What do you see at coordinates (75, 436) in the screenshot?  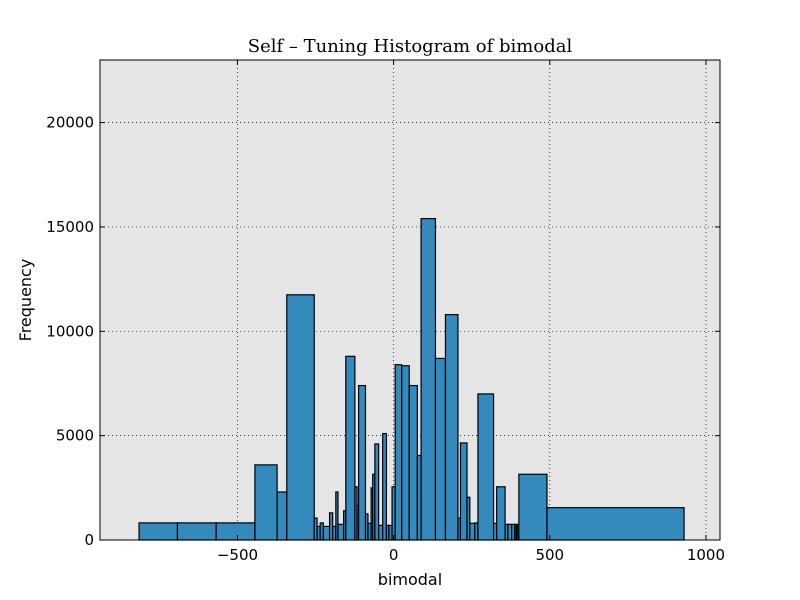 I see `y-tick-label: 5000` at bounding box center [75, 436].